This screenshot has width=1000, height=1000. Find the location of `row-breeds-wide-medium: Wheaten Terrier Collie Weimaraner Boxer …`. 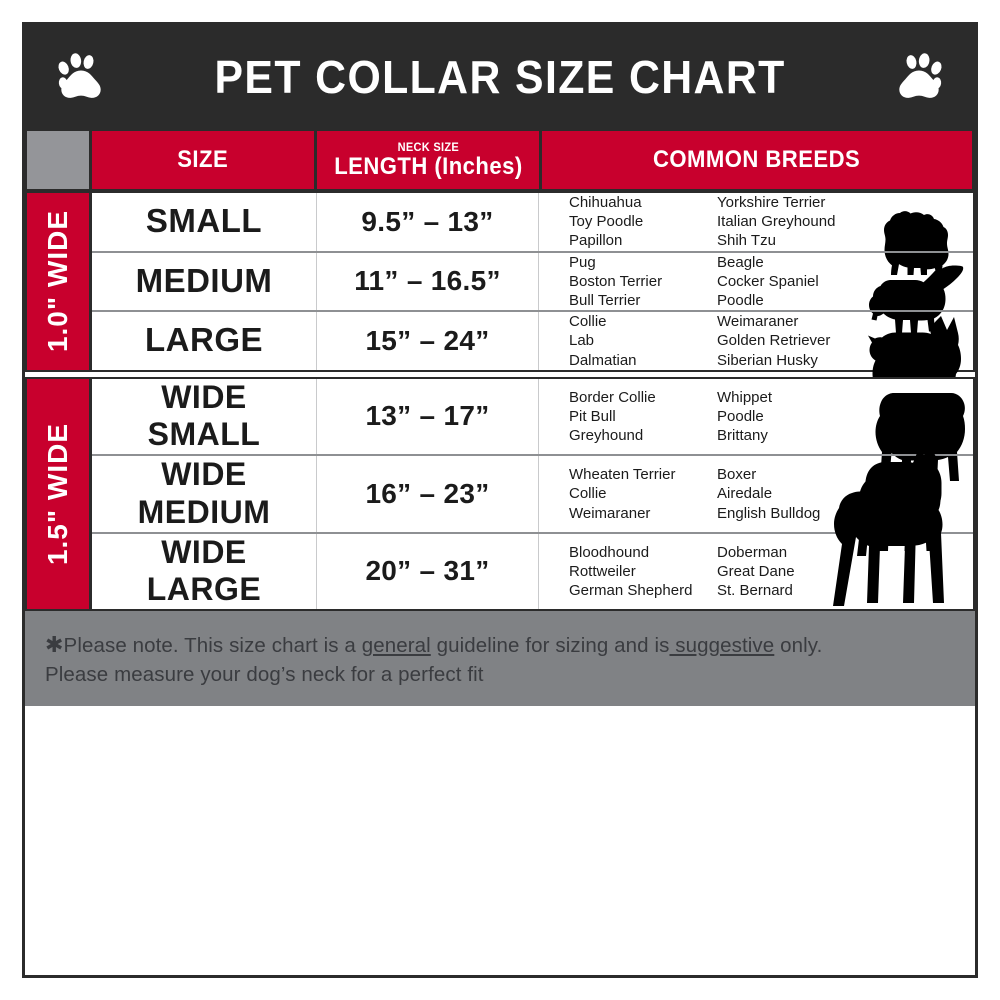

row-breeds-wide-medium: Wheaten Terrier Collie Weimaraner Boxer … is located at coordinates (756, 499).